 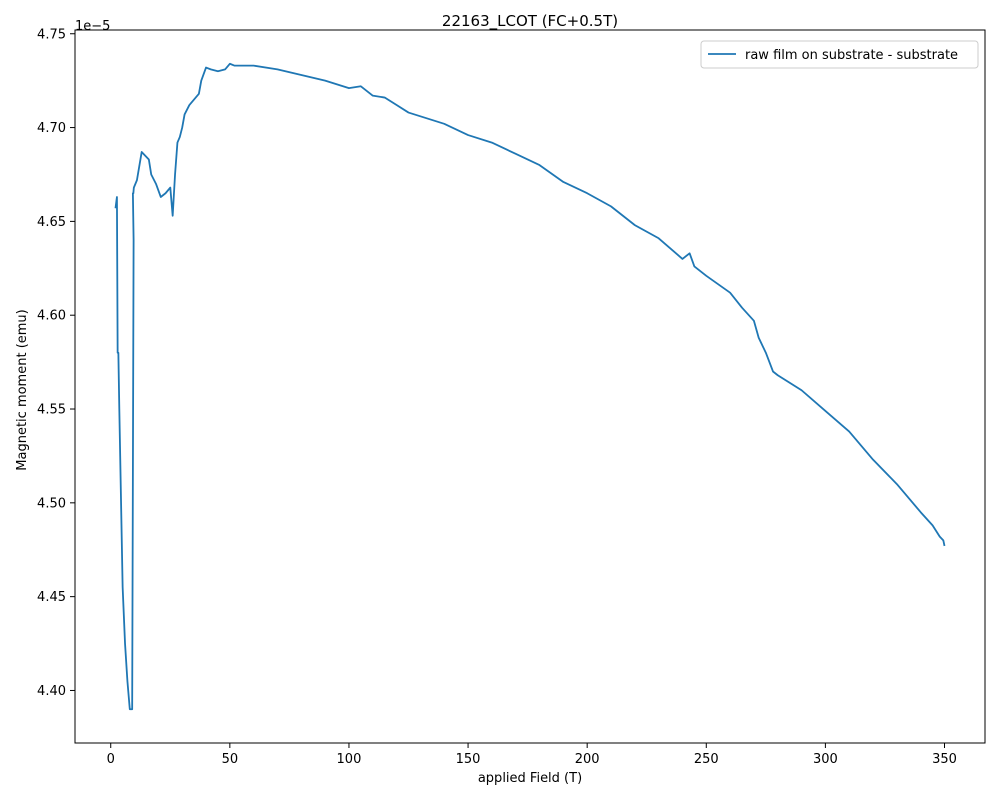 I want to click on y-tick-label: 4.55, so click(x=51, y=410).